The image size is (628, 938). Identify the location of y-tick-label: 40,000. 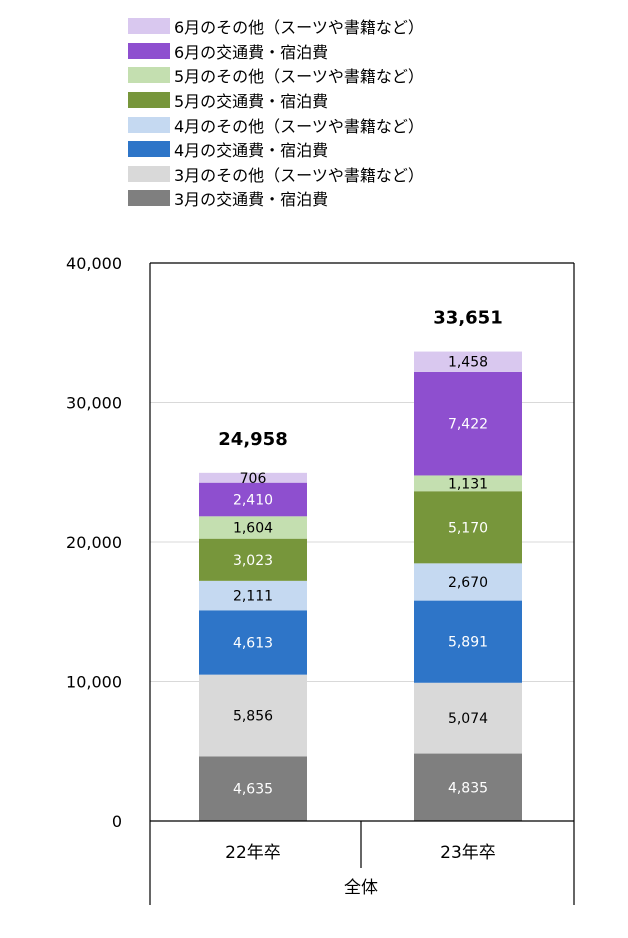
(94, 263).